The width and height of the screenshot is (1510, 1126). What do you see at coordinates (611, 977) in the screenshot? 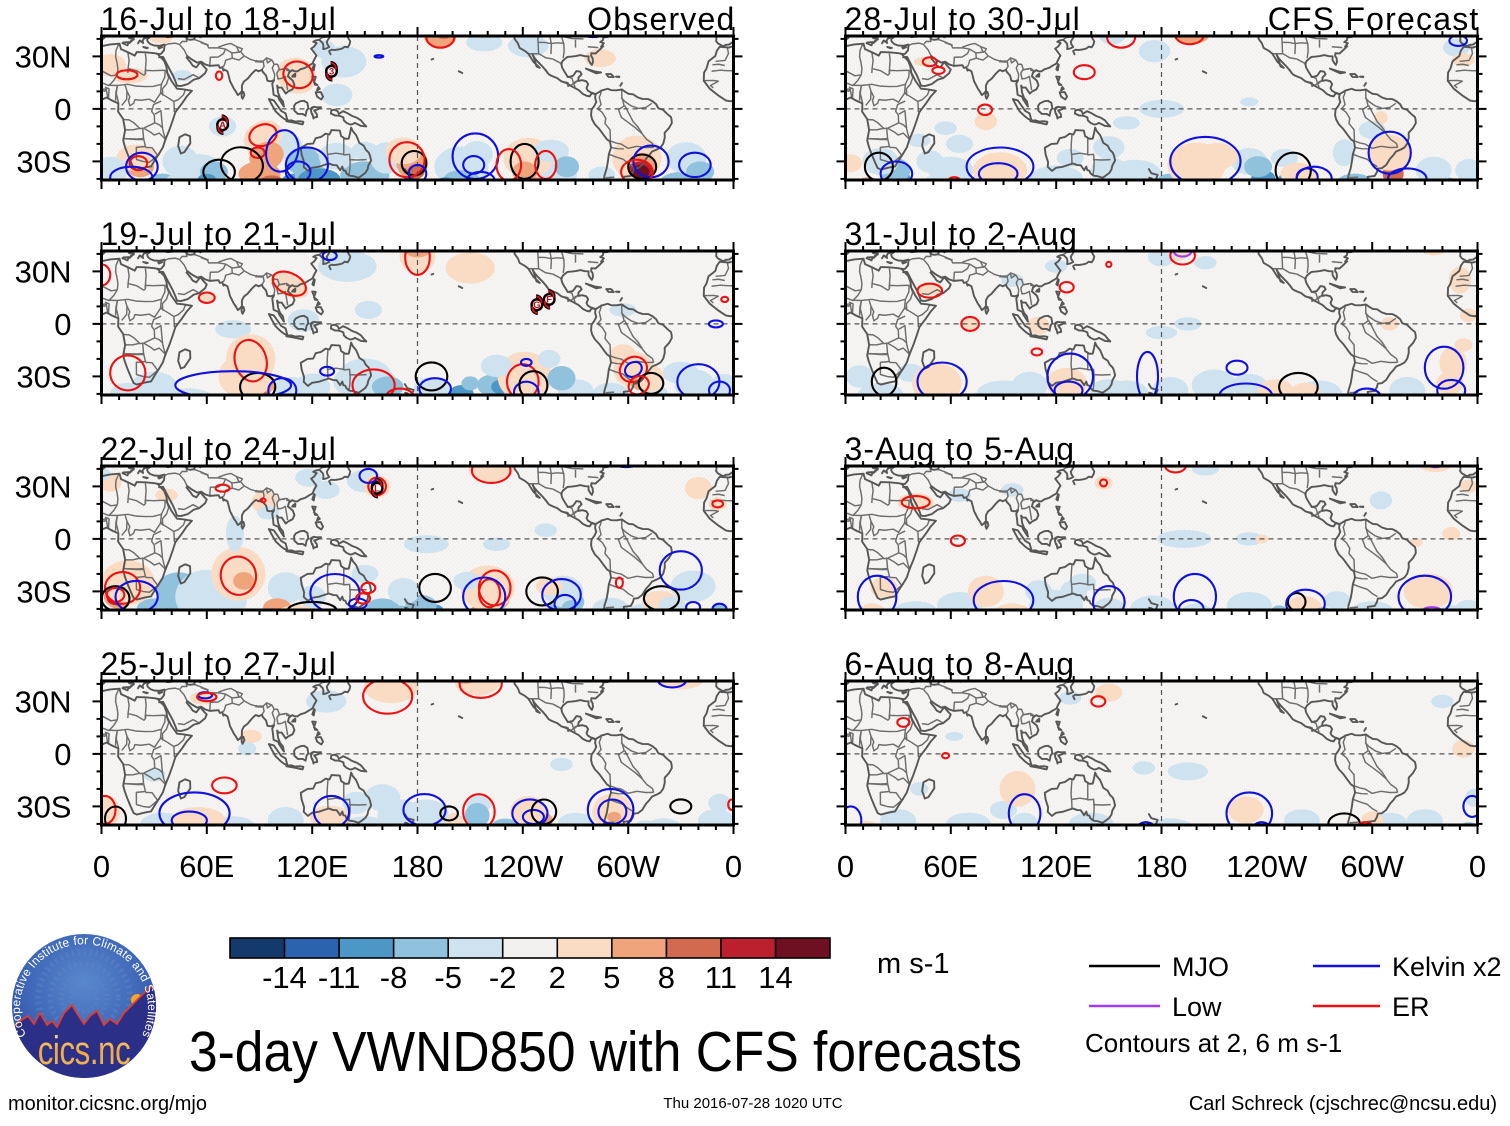
I see `svg-text: 5` at bounding box center [611, 977].